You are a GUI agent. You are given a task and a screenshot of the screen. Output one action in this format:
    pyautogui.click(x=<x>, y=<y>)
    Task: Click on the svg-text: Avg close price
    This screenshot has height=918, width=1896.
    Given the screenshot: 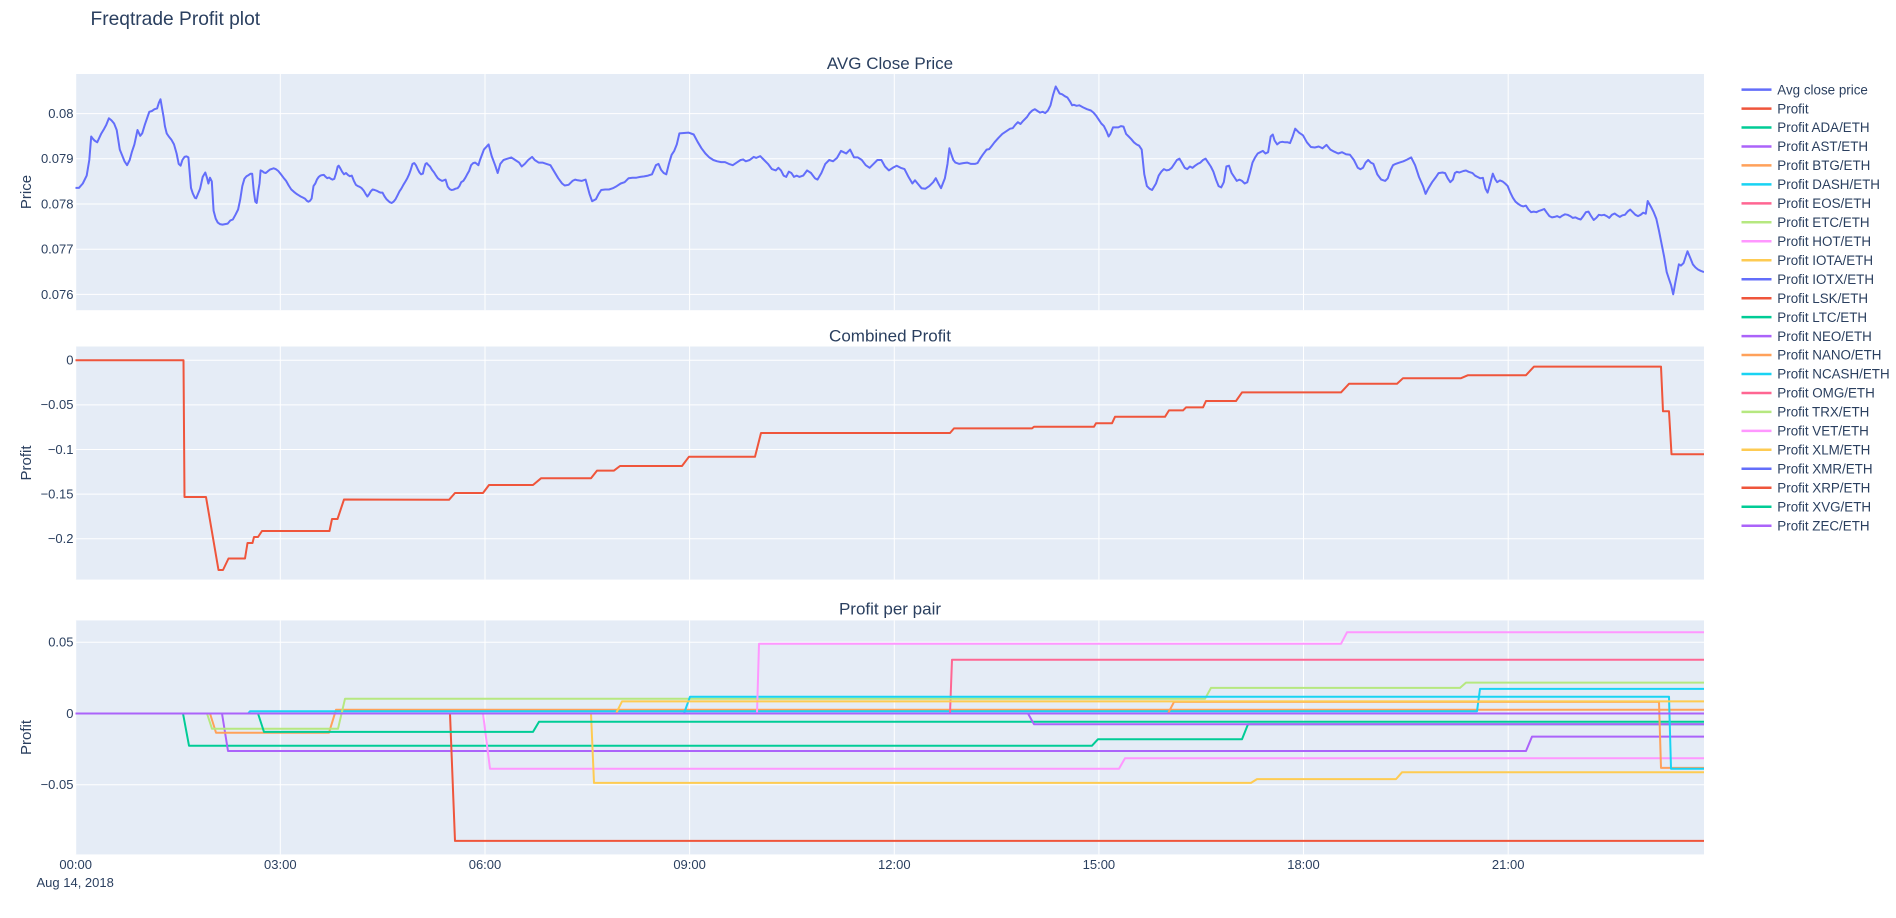 What is the action you would take?
    pyautogui.click(x=1822, y=89)
    